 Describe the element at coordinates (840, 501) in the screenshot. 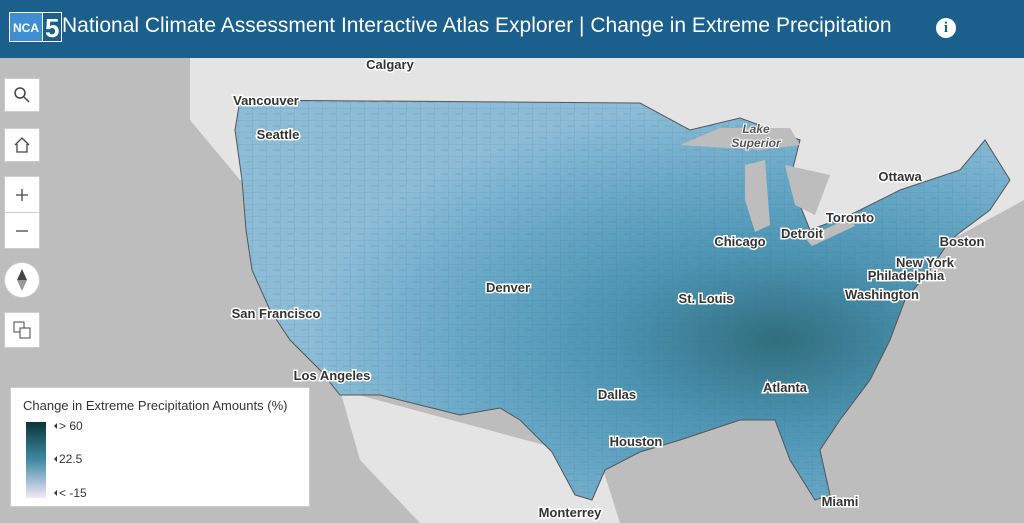

I see `city-label: Miami` at that location.